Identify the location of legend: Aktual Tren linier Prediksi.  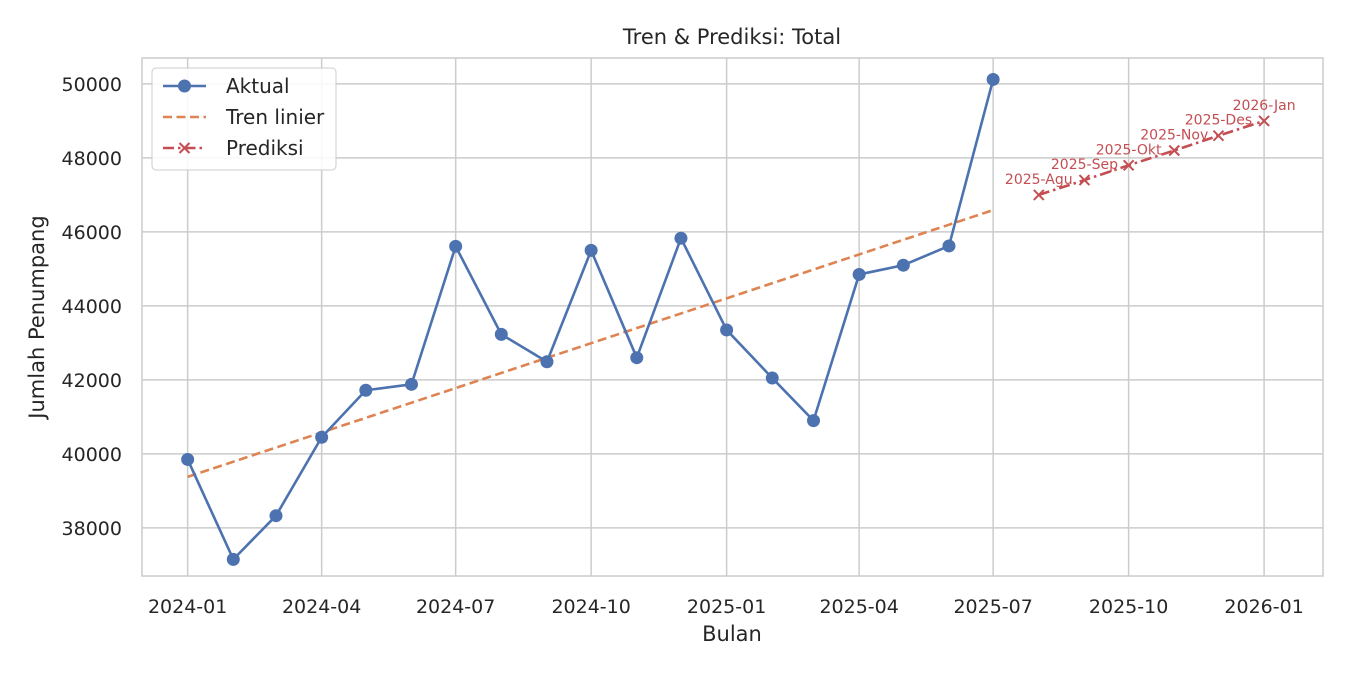
(244, 119).